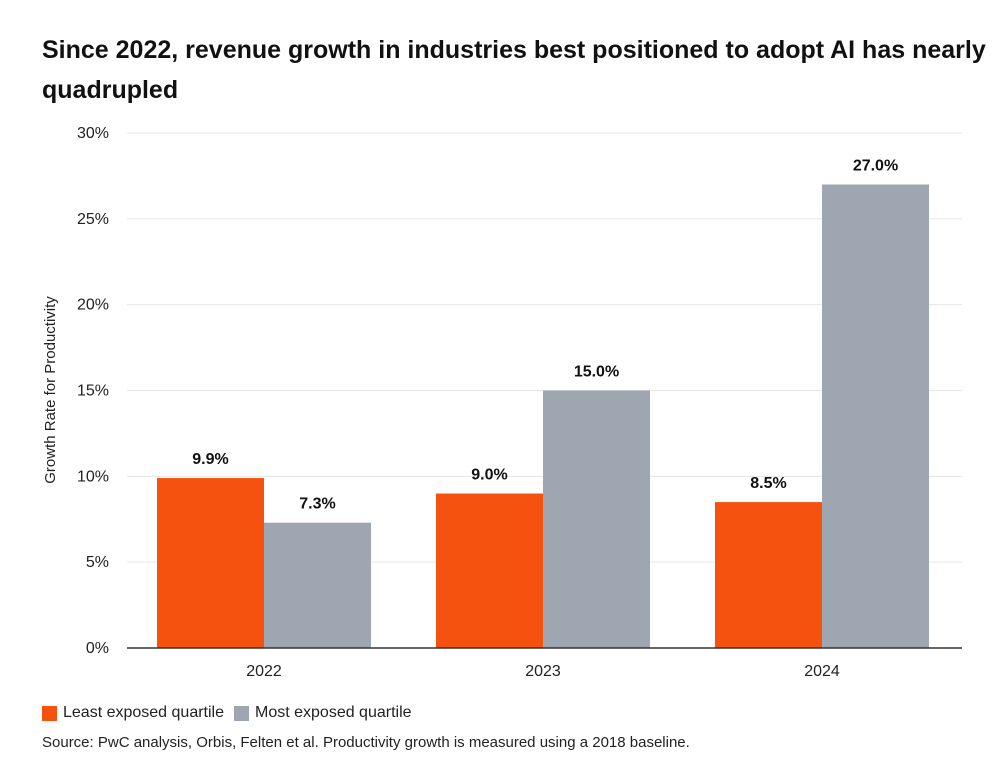 The height and width of the screenshot is (777, 1000). I want to click on y-tick-label: 20%, so click(93, 305).